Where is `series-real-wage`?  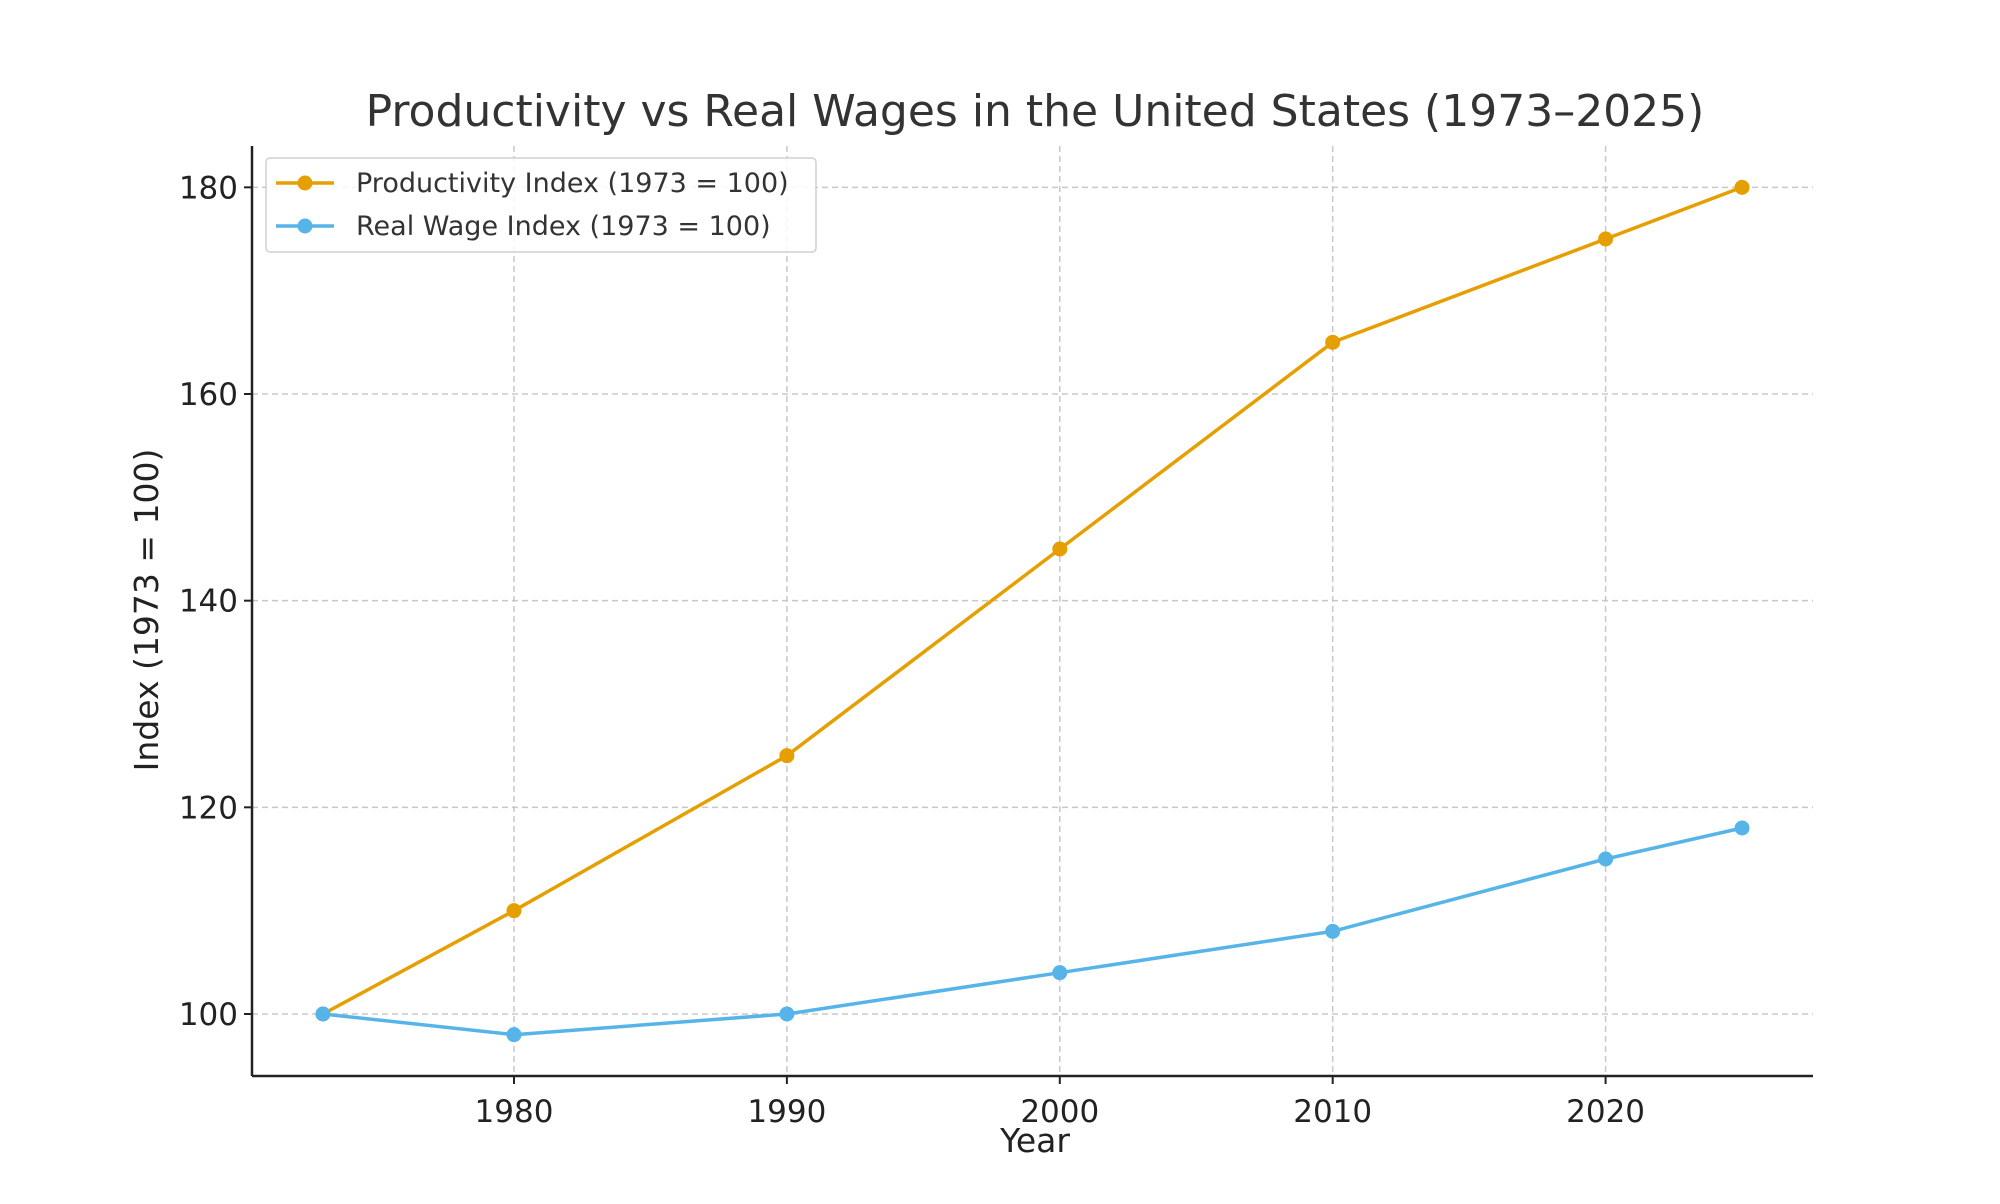
series-real-wage is located at coordinates (1032, 931).